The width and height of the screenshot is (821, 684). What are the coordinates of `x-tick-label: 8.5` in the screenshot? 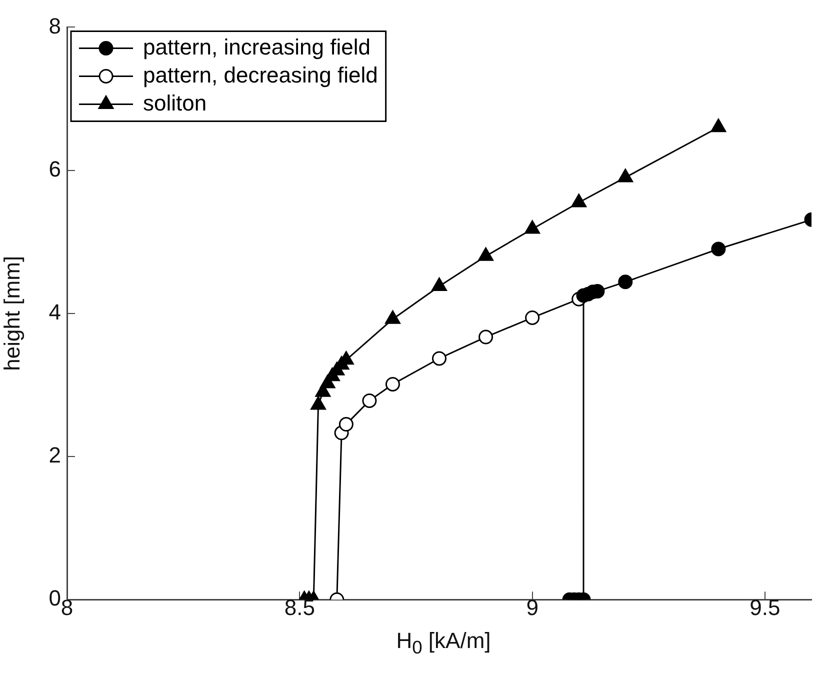 It's located at (299, 607).